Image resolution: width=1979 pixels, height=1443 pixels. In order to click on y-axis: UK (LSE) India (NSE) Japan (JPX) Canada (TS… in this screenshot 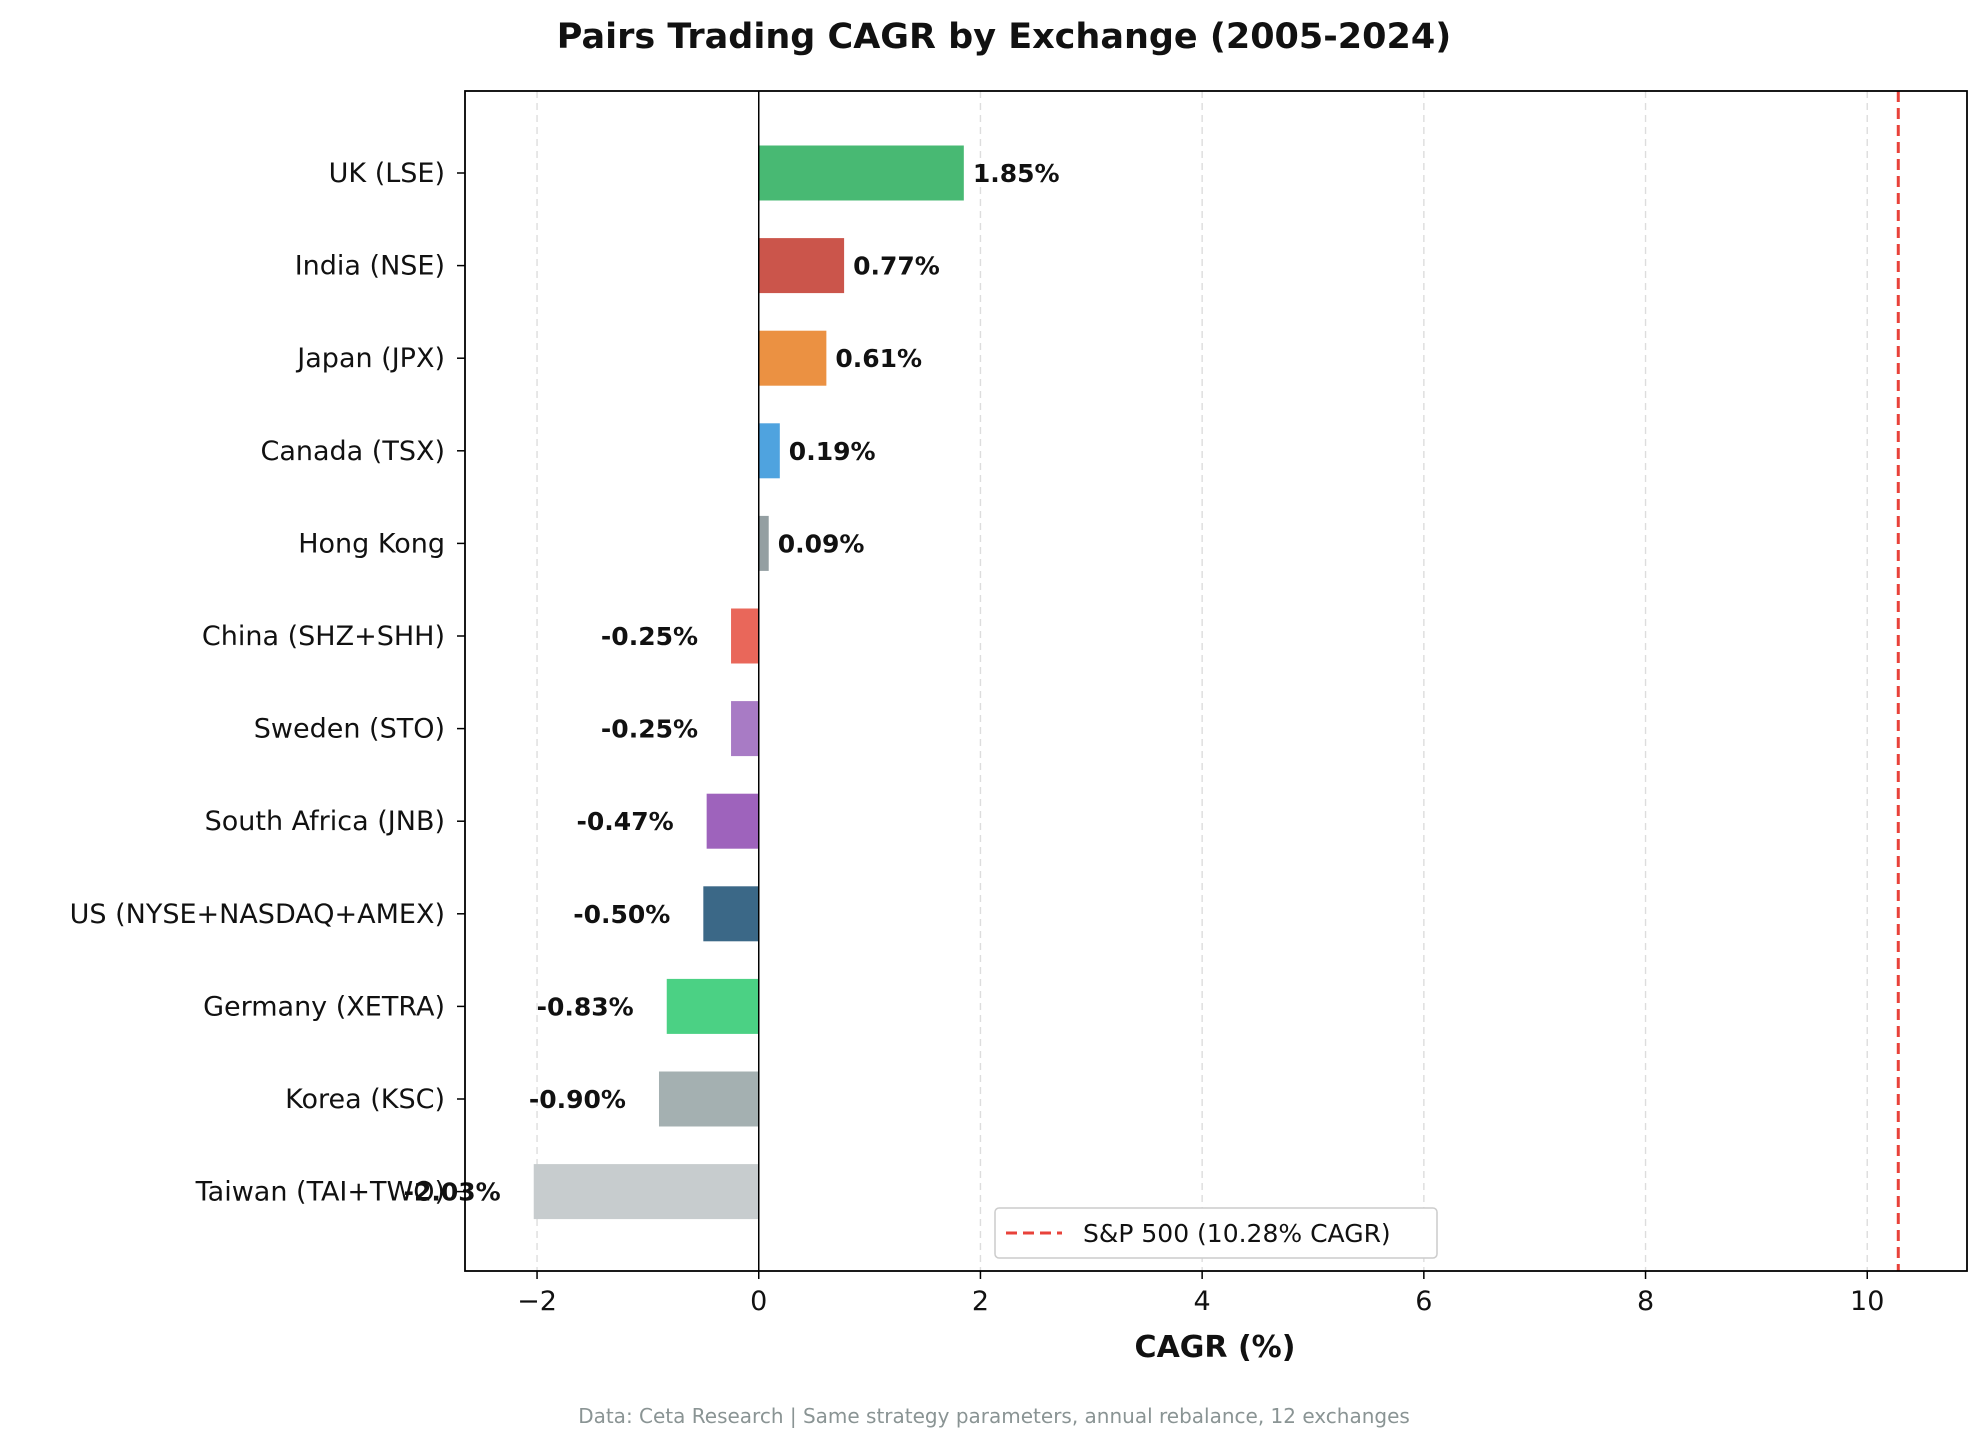, I will do `click(267, 683)`.